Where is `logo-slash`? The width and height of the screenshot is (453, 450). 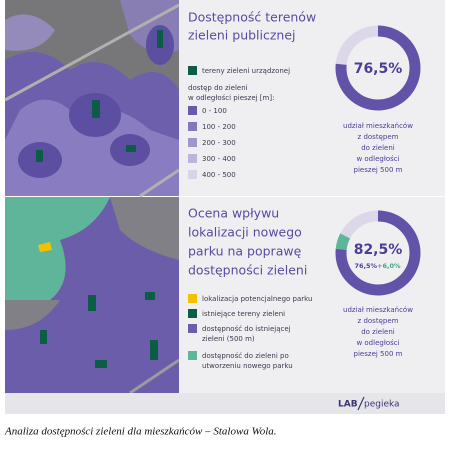 logo-slash is located at coordinates (361, 403).